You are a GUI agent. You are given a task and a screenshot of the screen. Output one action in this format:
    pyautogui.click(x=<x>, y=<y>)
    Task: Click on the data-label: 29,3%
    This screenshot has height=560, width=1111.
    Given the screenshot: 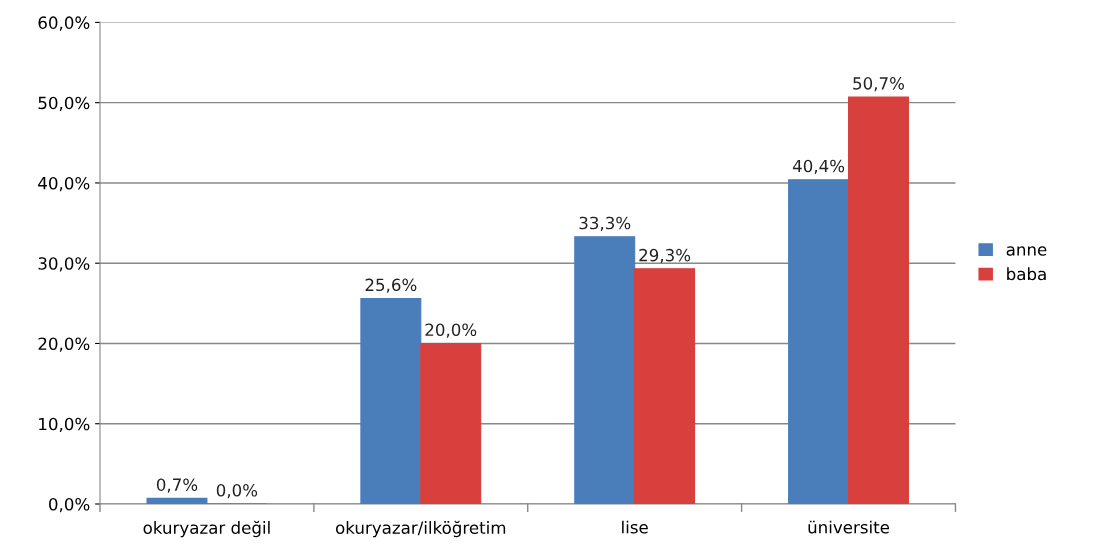 What is the action you would take?
    pyautogui.click(x=665, y=256)
    